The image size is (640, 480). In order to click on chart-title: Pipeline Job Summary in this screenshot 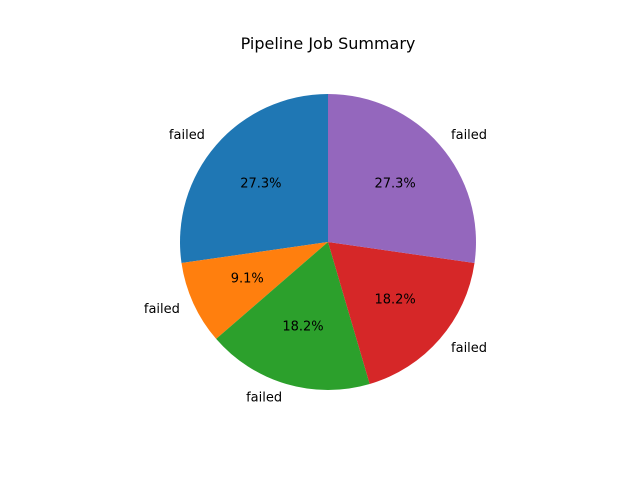, I will do `click(328, 43)`.